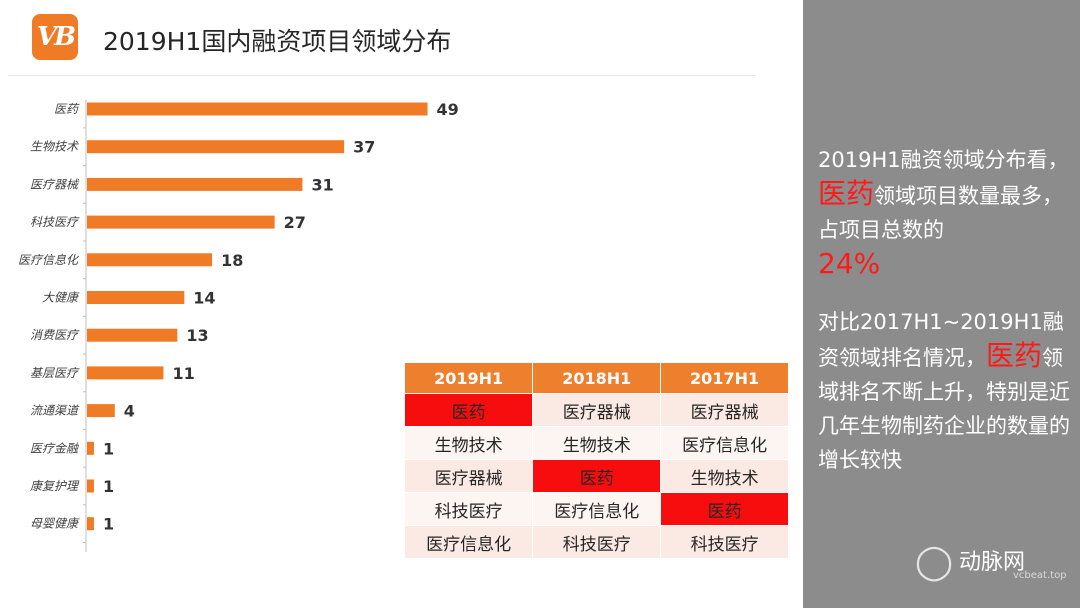 Image resolution: width=1080 pixels, height=608 pixels. Describe the element at coordinates (943, 160) in the screenshot. I see `summary-text: 2019H1融资领域分布看，` at that location.